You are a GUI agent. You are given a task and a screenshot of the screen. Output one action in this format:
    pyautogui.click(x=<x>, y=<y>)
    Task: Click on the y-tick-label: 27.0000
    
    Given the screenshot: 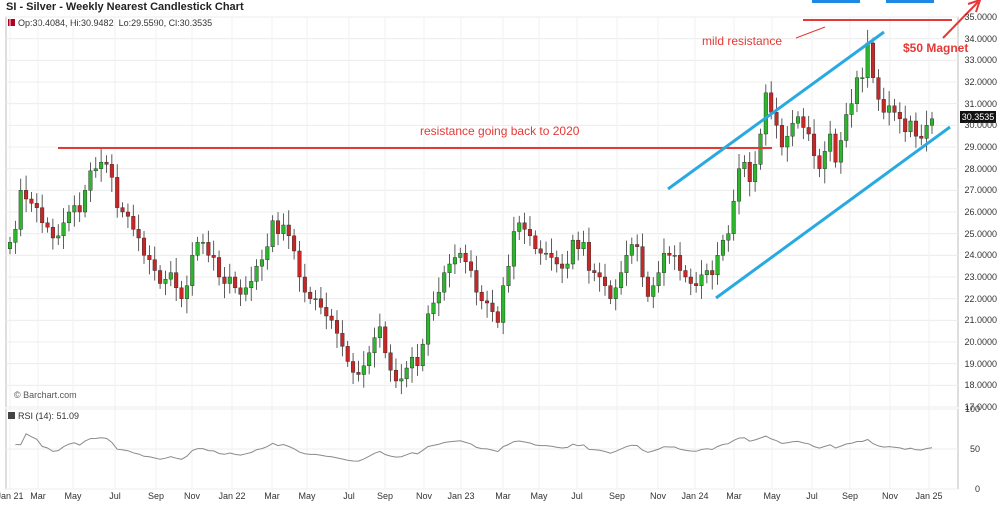 What is the action you would take?
    pyautogui.click(x=980, y=190)
    